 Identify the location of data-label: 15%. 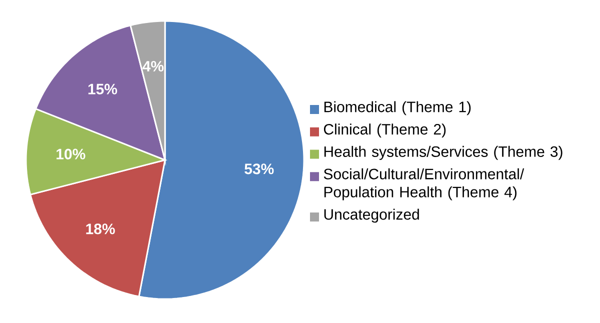
(103, 89).